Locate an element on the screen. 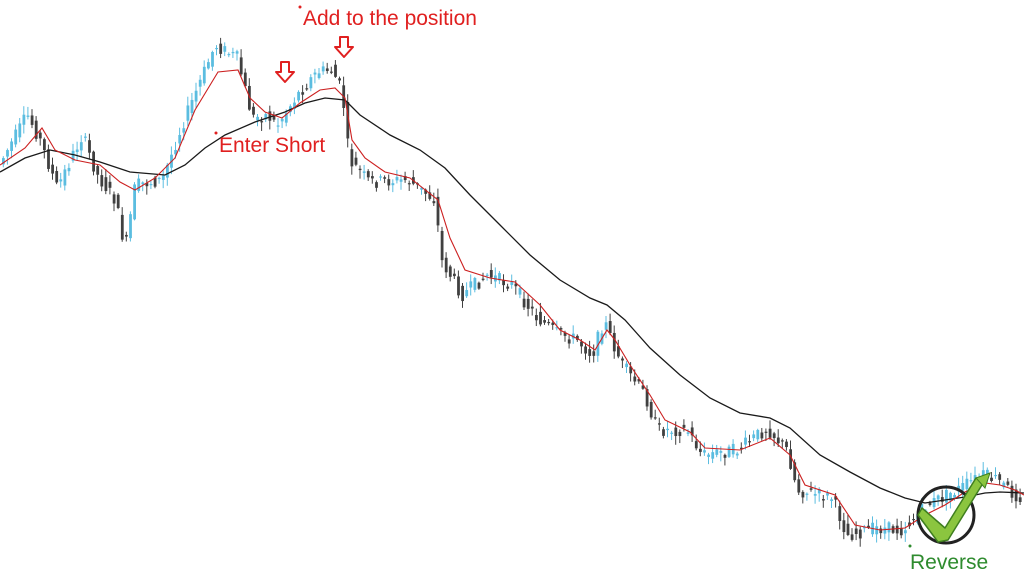  annotation-reverse: Reverse is located at coordinates (949, 562).